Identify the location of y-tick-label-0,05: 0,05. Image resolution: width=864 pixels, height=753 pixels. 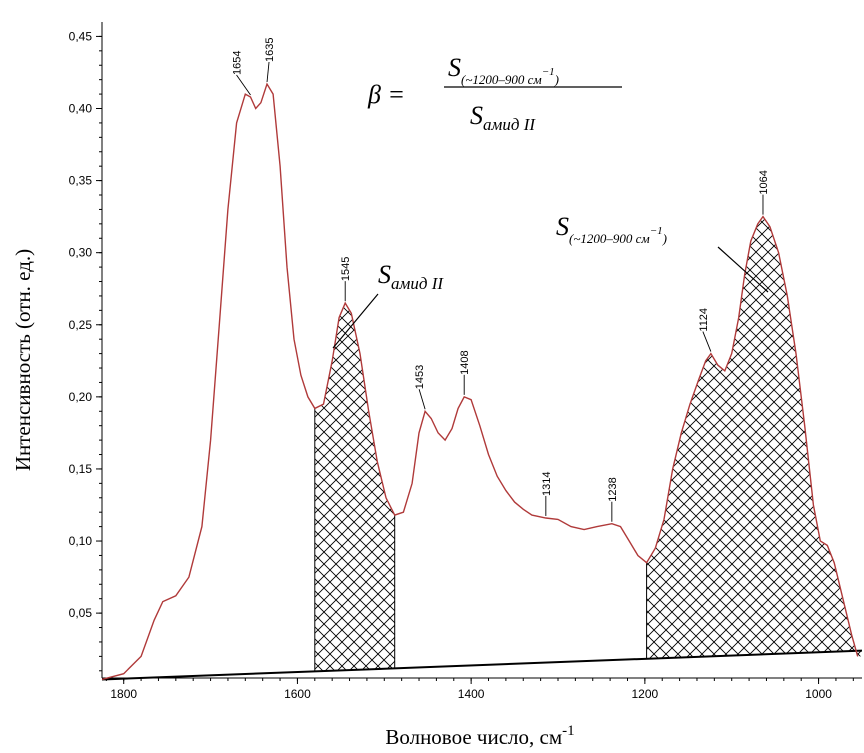
(81, 613).